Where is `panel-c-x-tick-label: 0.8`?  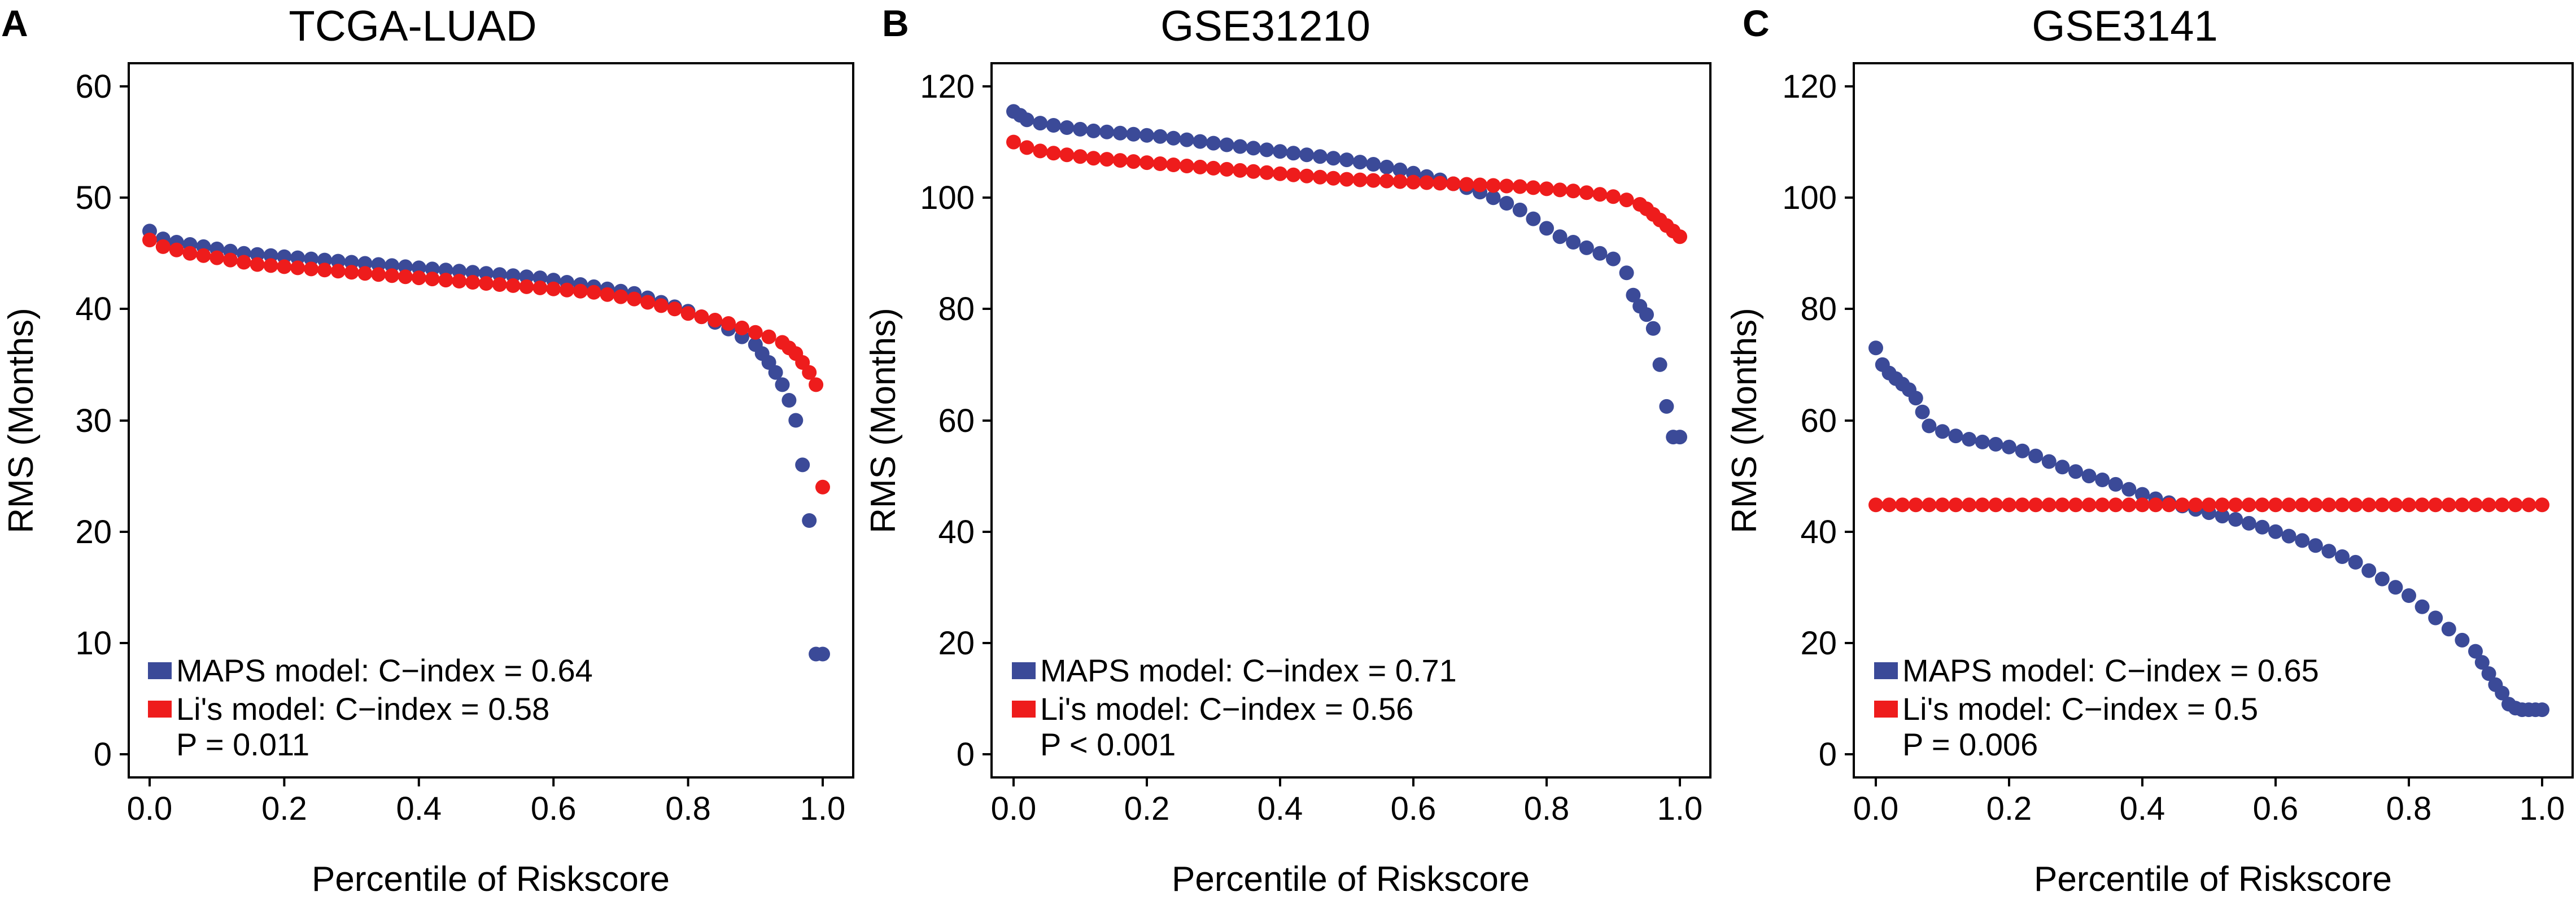 panel-c-x-tick-label: 0.8 is located at coordinates (2409, 808).